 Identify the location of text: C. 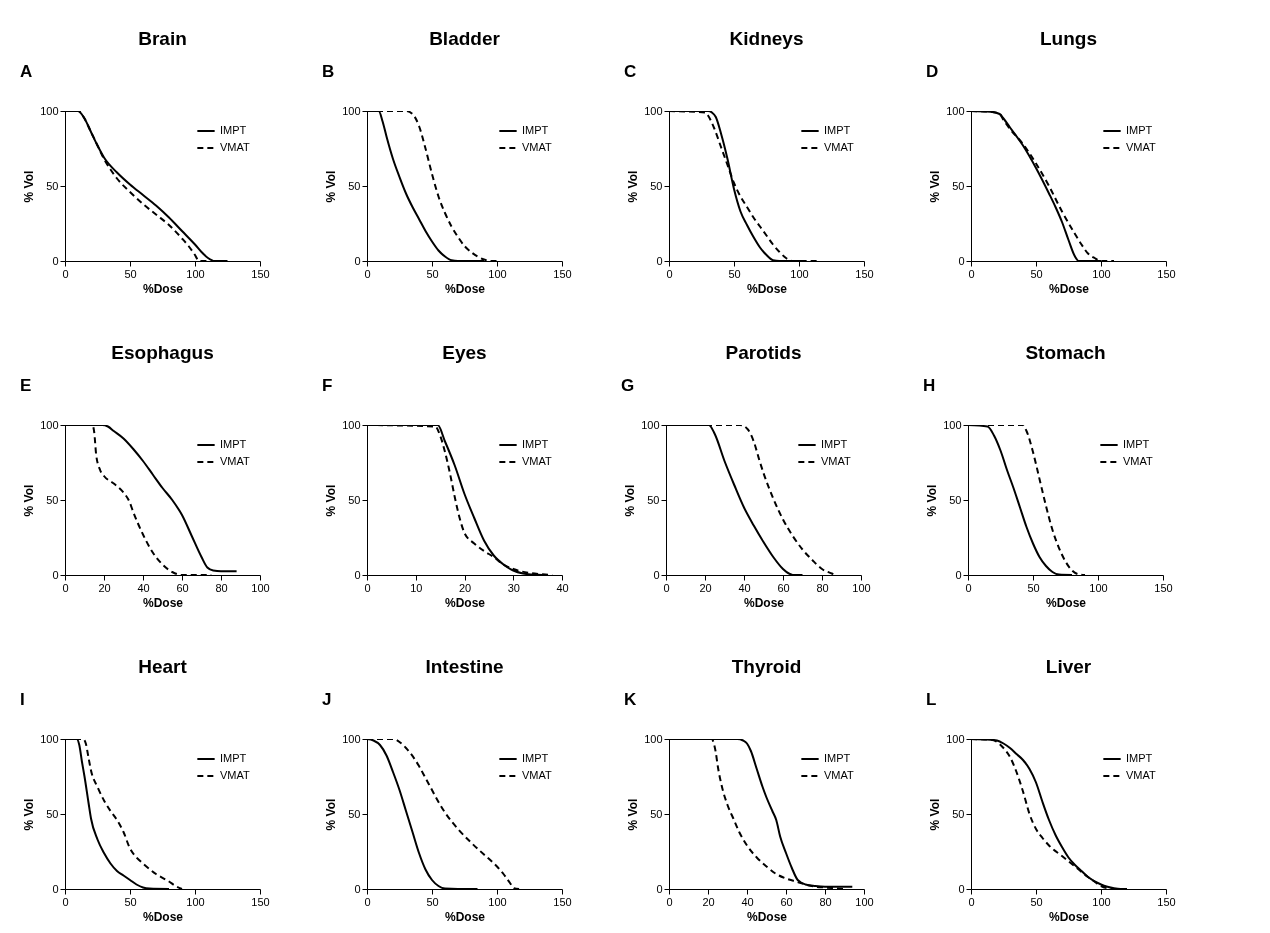
(630, 71).